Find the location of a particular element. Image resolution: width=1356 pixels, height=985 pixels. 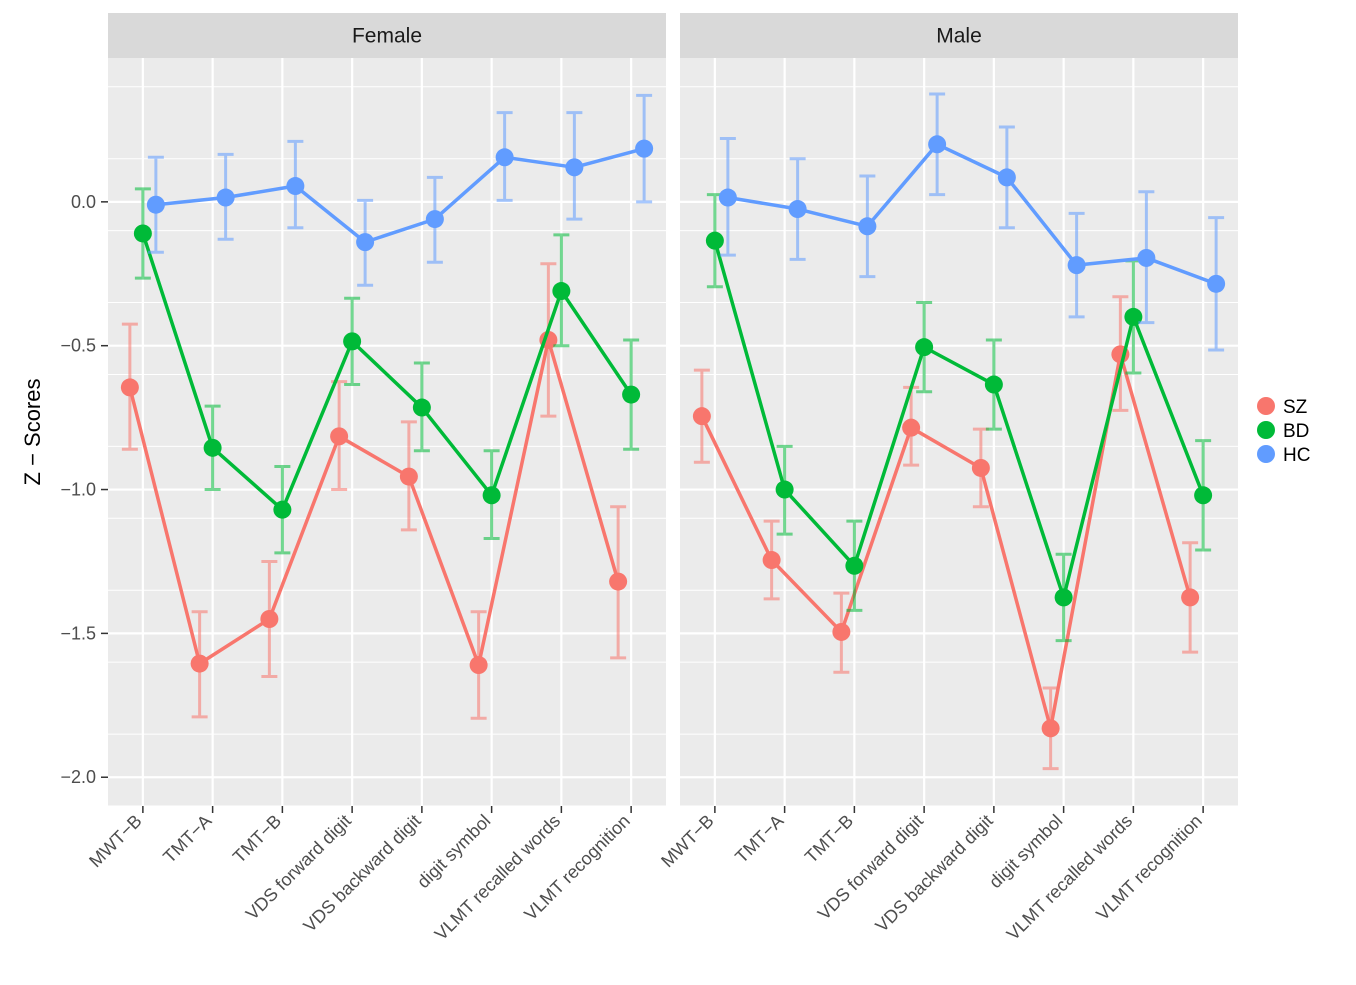

legend-label: HC is located at coordinates (1296, 455).